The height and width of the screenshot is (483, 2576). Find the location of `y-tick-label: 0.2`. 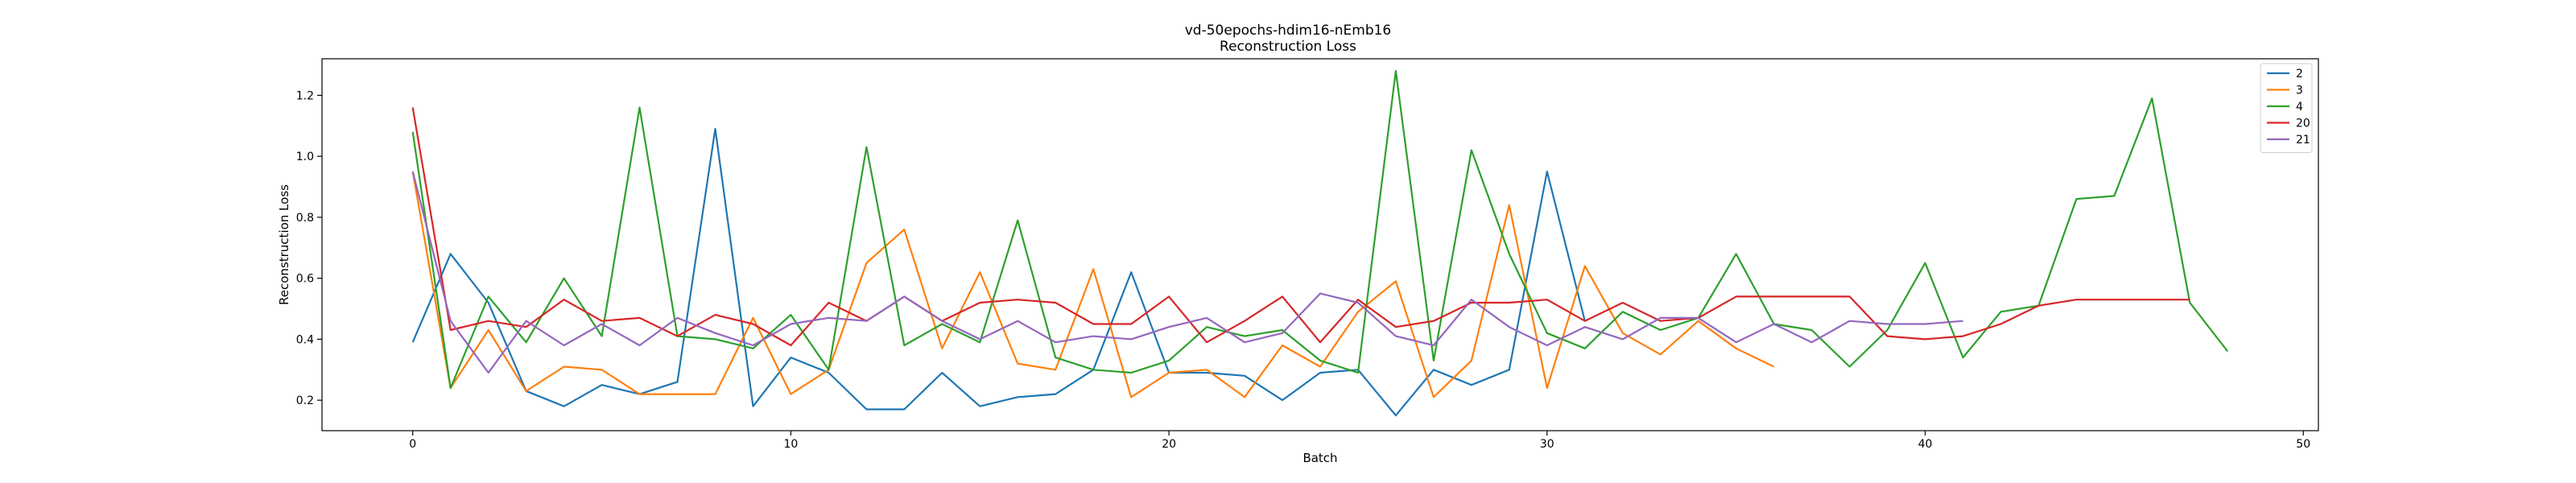

y-tick-label: 0.2 is located at coordinates (305, 400).